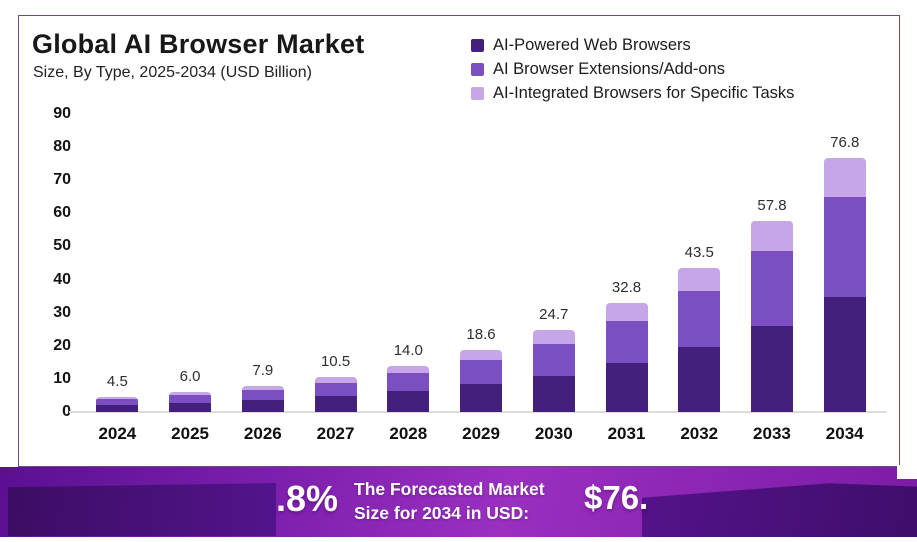 This screenshot has height=542, width=917. What do you see at coordinates (198, 44) in the screenshot?
I see `page-title: Global AI Browser Market` at bounding box center [198, 44].